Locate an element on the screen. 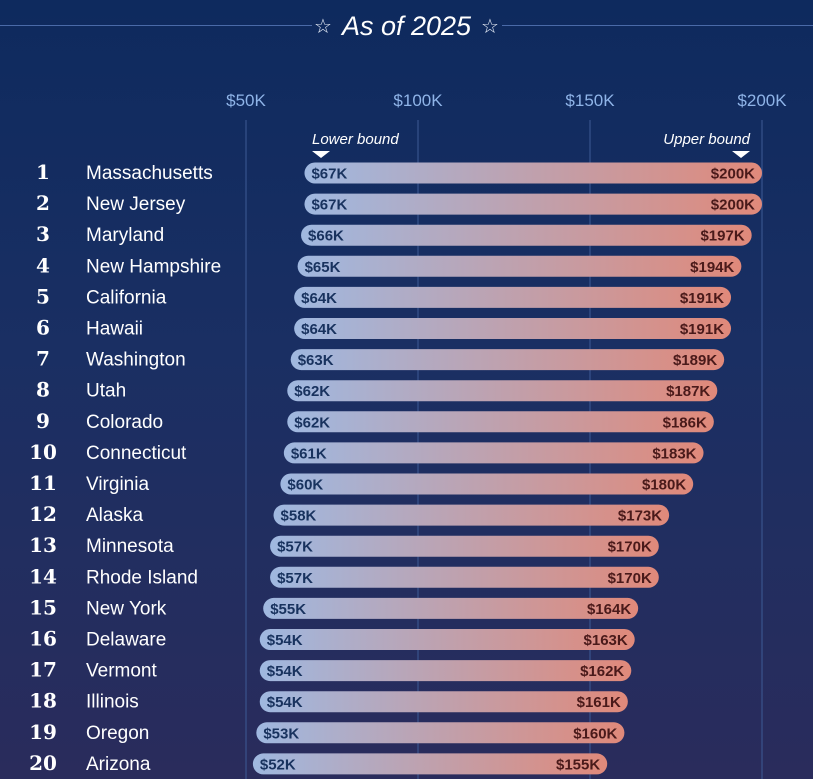 This screenshot has width=813, height=779. state-label: New Jersey is located at coordinates (136, 204).